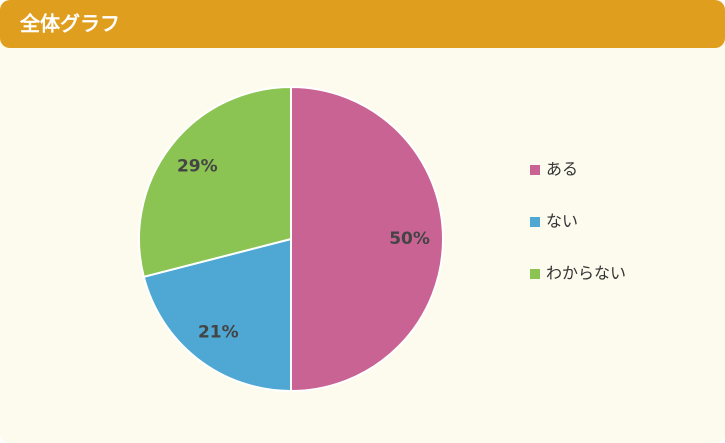 The width and height of the screenshot is (725, 443). What do you see at coordinates (586, 273) in the screenshot?
I see `legend-label: わからない` at bounding box center [586, 273].